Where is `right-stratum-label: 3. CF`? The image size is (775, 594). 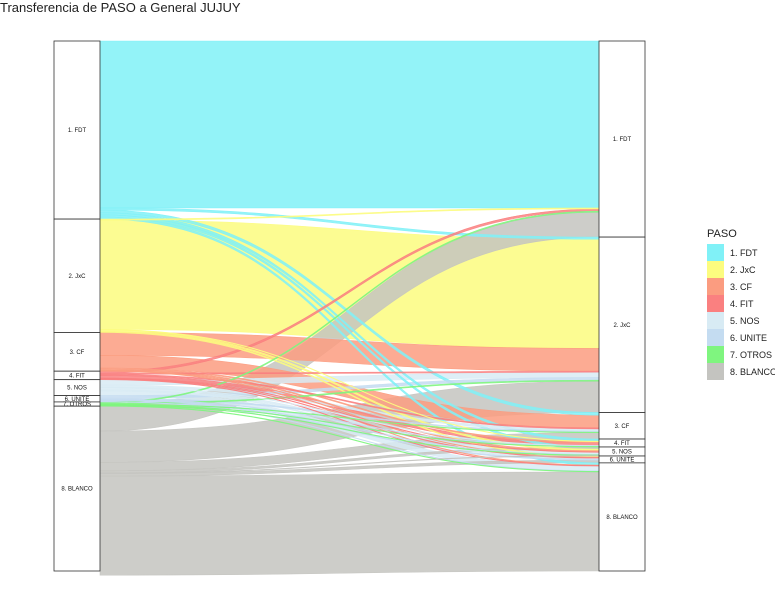
right-stratum-label: 3. CF is located at coordinates (622, 427).